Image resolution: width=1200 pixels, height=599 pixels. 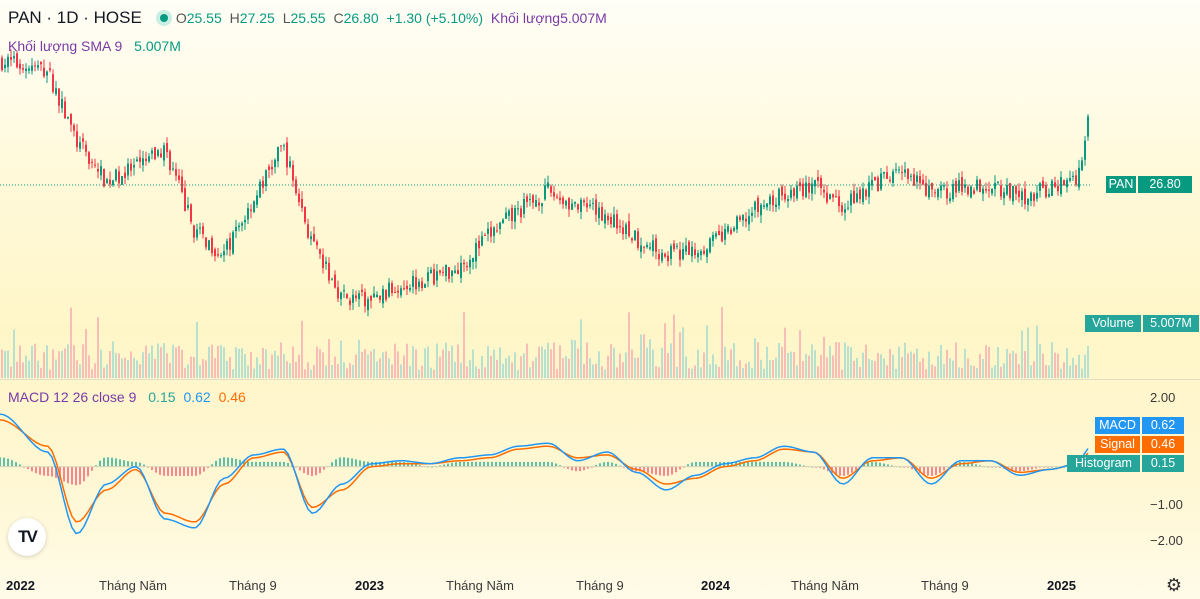 What do you see at coordinates (27, 537) in the screenshot?
I see `tradingview-logo-icon: TV` at bounding box center [27, 537].